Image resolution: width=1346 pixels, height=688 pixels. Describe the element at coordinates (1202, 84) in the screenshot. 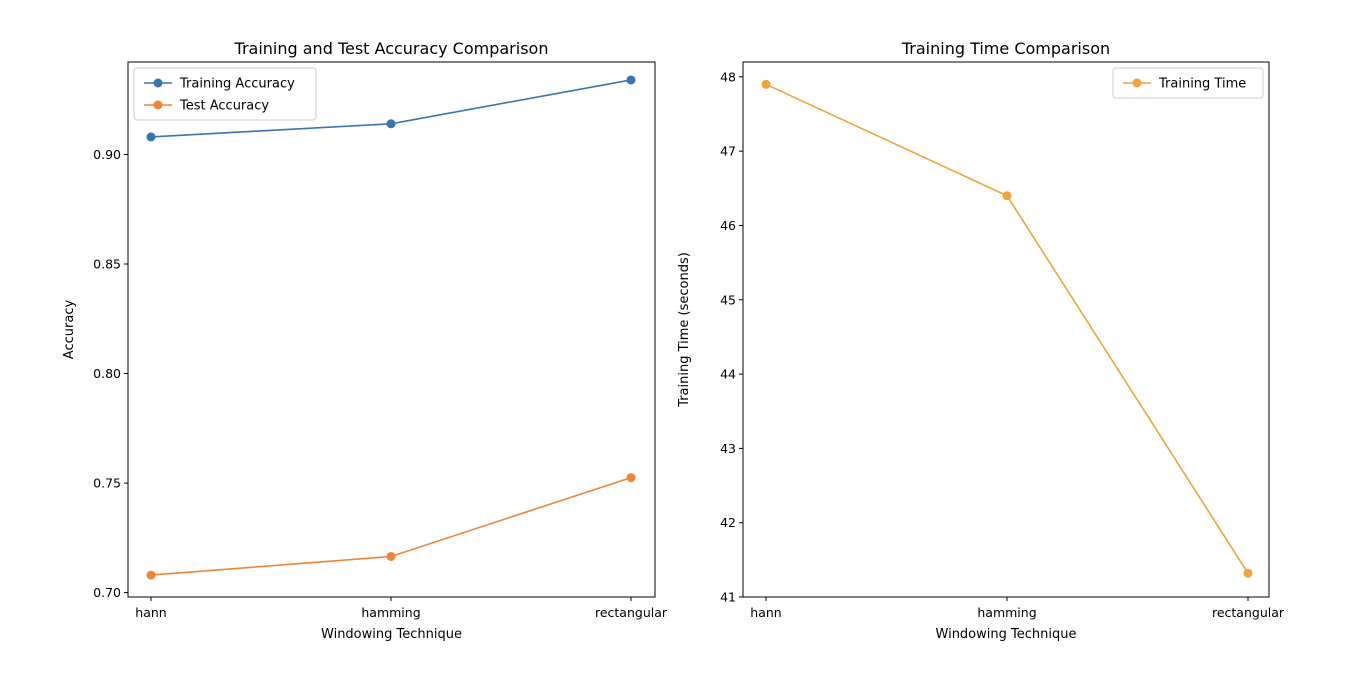

I see `legend-label: Training Time` at that location.